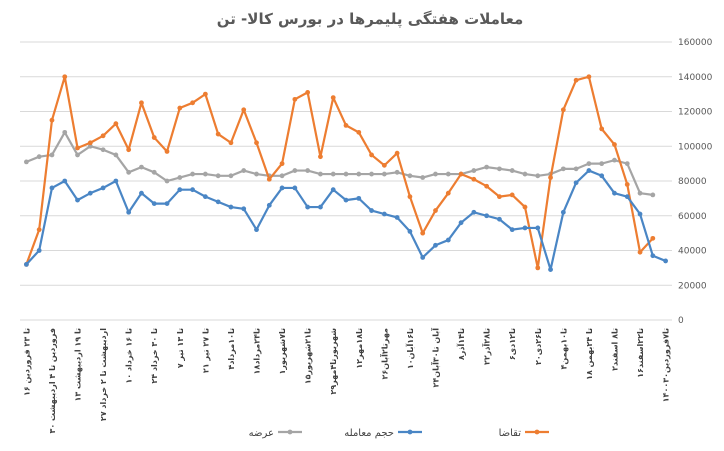 Image resolution: width=724 pixels, height=451 pixels. What do you see at coordinates (487, 346) in the screenshot?
I see `x-tick-label: ۲۲تا۲۸آذر` at bounding box center [487, 346].